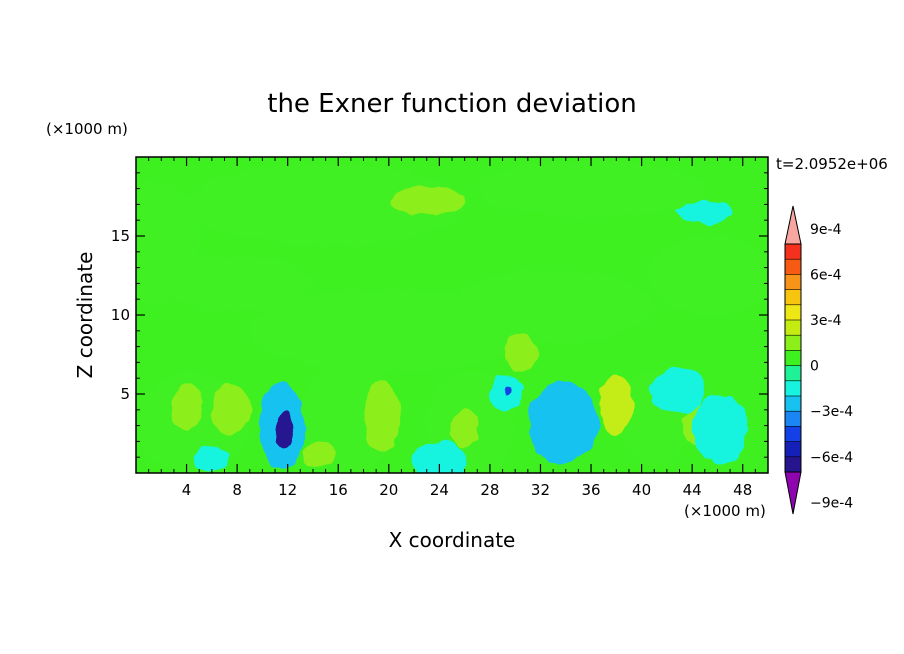 The image size is (904, 654). What do you see at coordinates (641, 490) in the screenshot?
I see `x-tick-label: 40` at bounding box center [641, 490].